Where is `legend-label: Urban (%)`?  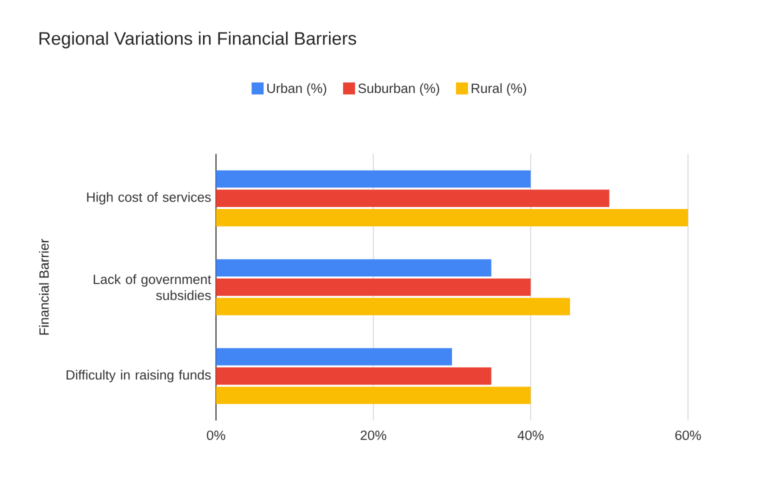 legend-label: Urban (%) is located at coordinates (296, 89).